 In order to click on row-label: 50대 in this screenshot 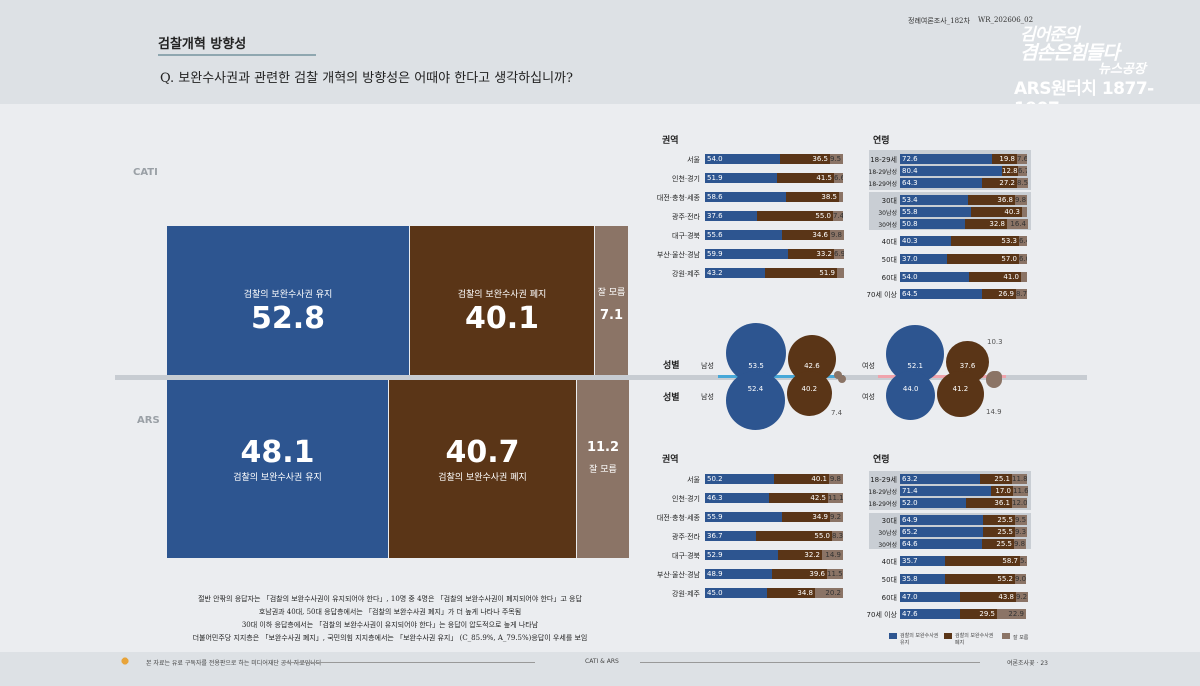, I will do `click(889, 259)`.